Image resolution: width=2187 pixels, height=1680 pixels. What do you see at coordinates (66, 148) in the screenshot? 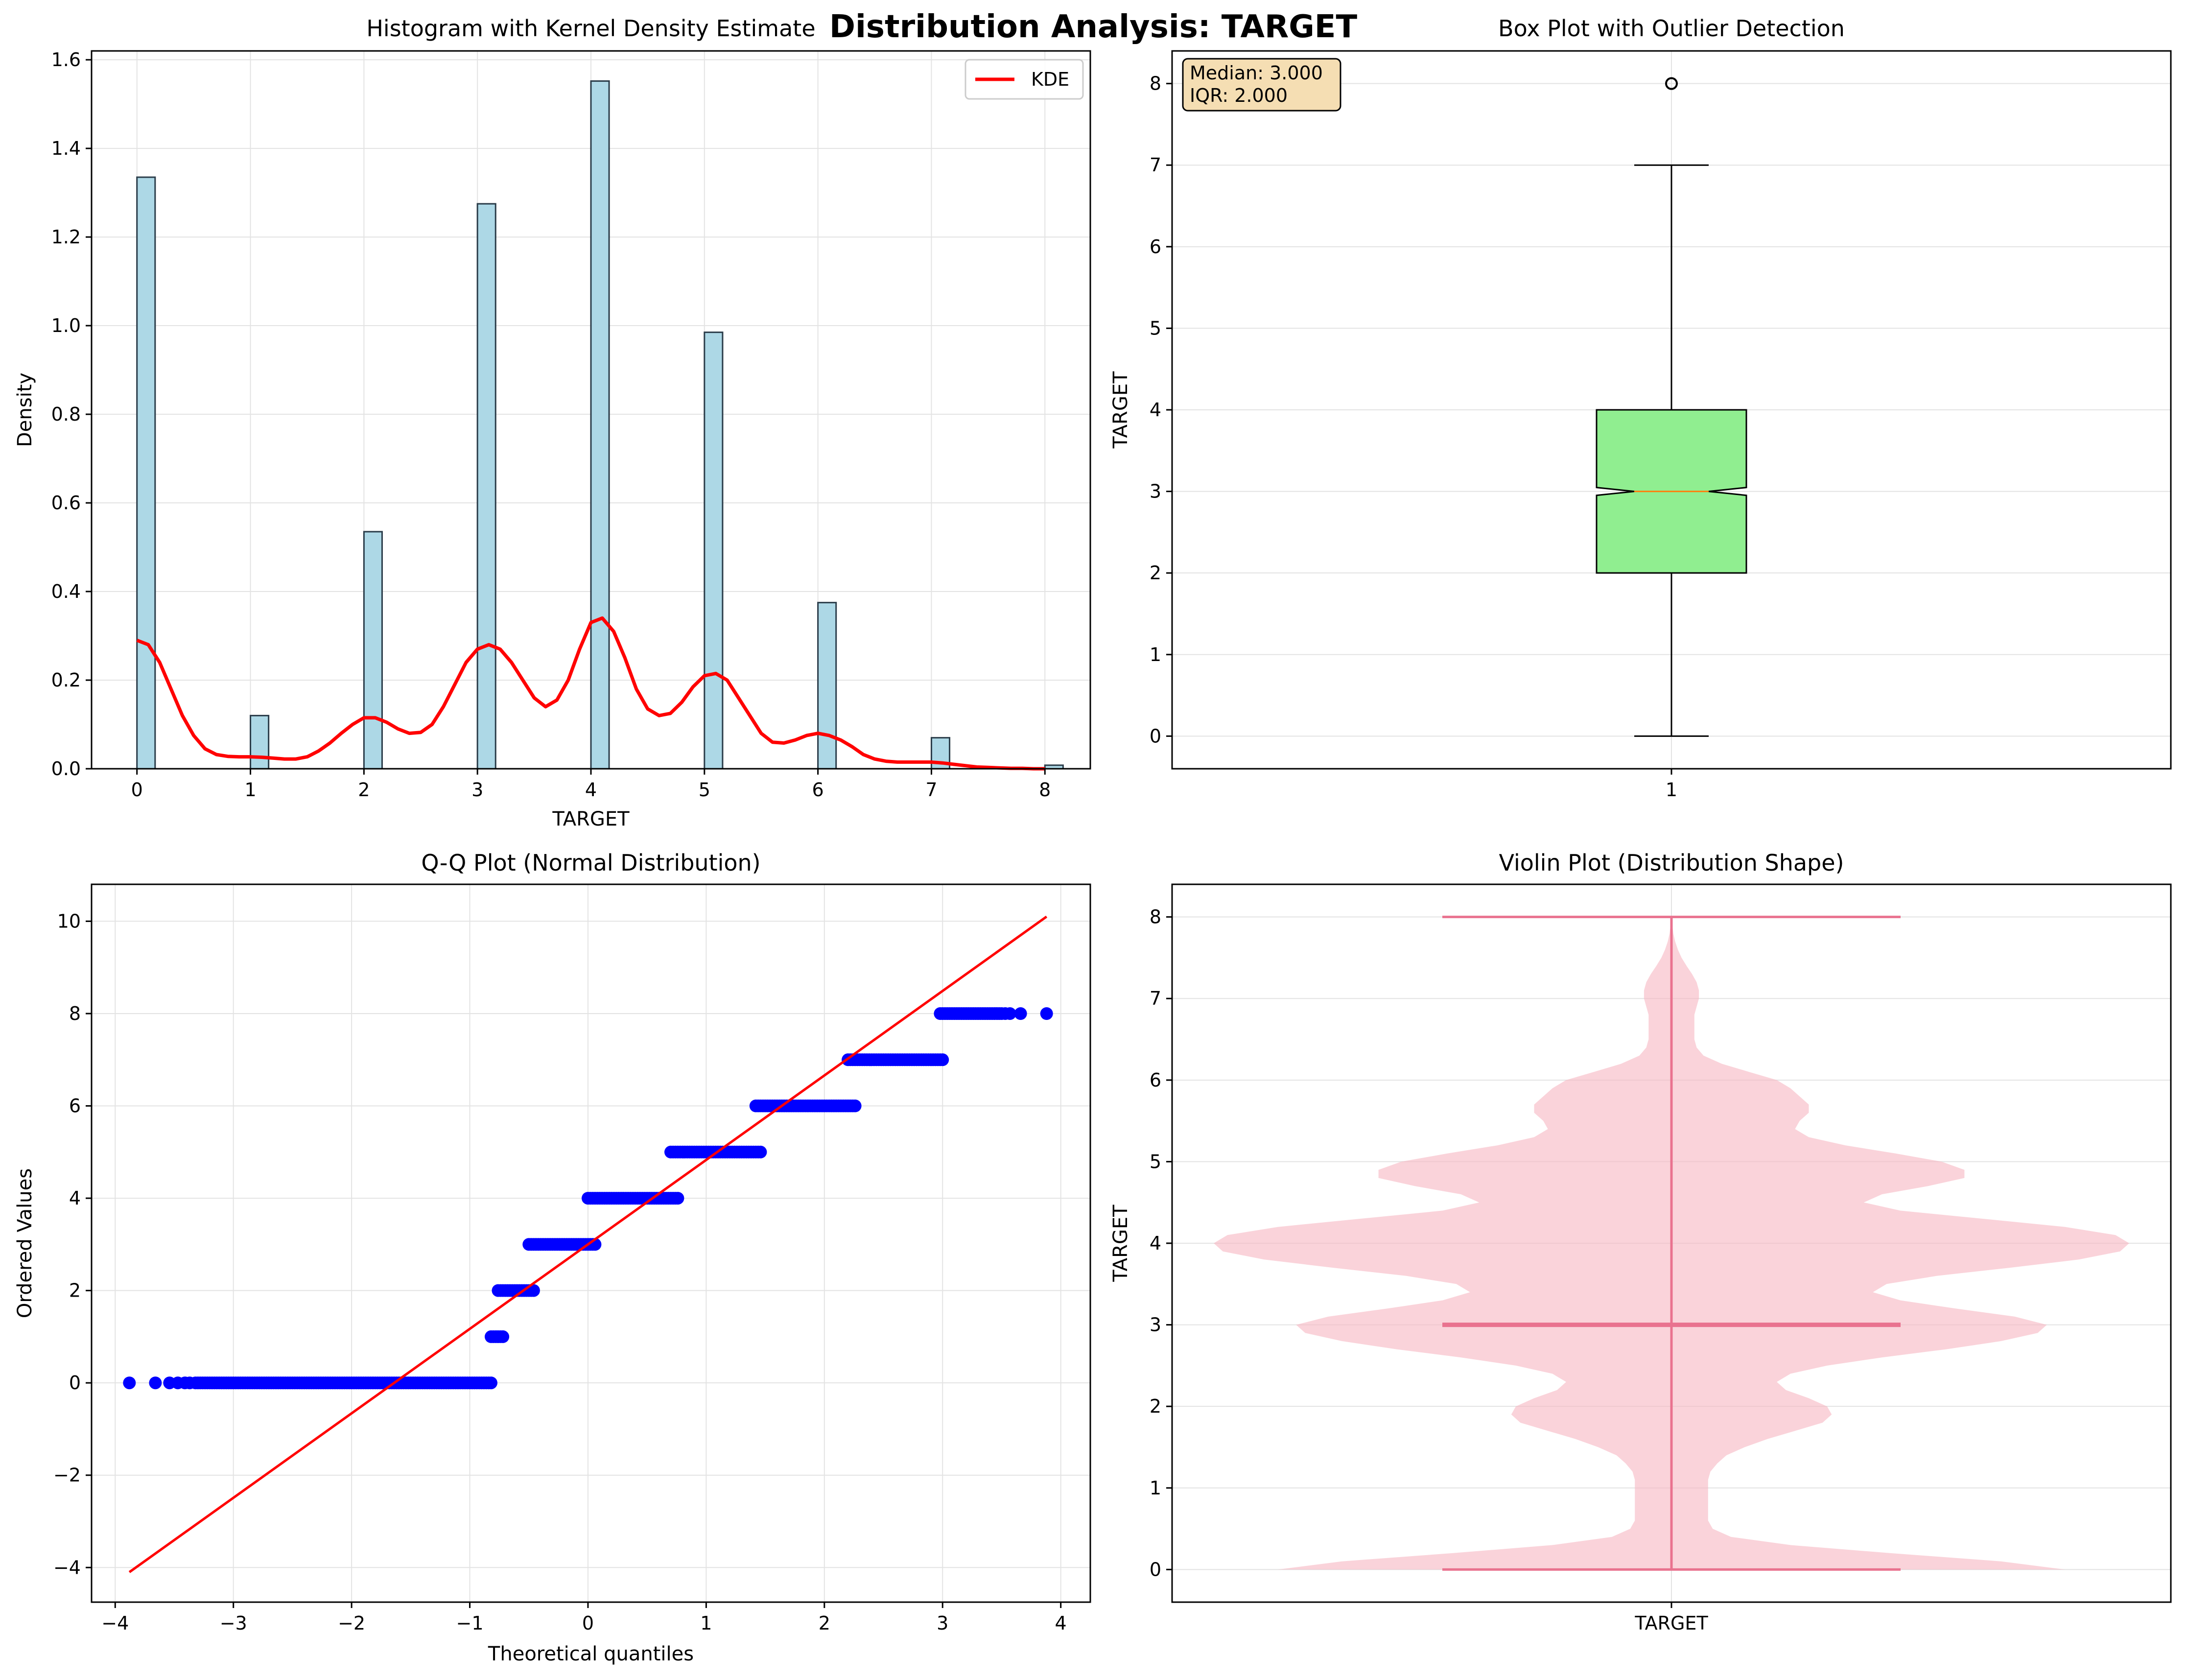
I see `y-tick-label: 1.4` at bounding box center [66, 148].